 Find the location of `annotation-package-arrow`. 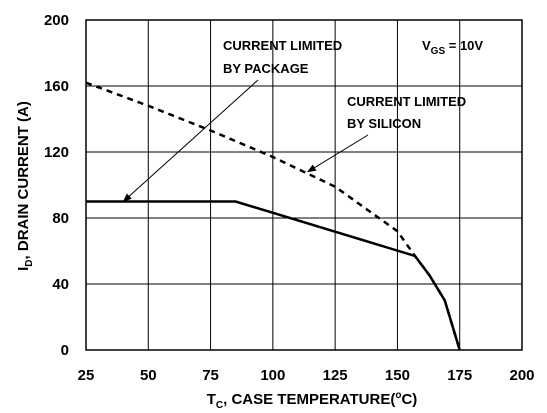

annotation-package-arrow is located at coordinates (190, 141).